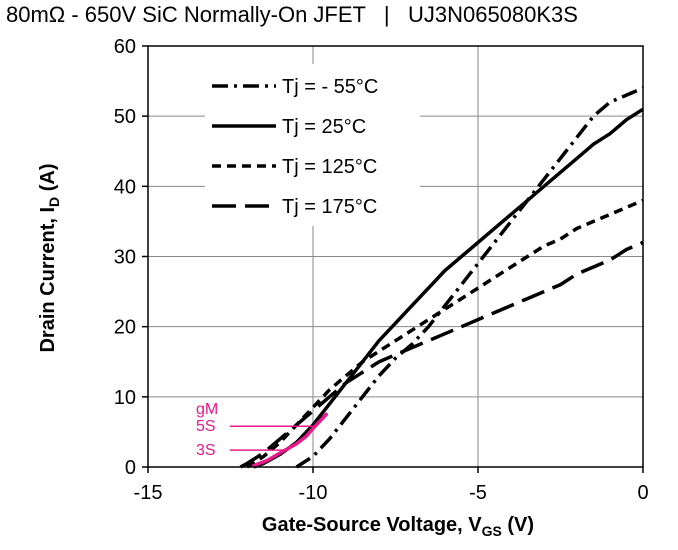 The width and height of the screenshot is (678, 550). Describe the element at coordinates (329, 167) in the screenshot. I see `legend-label: Tj = 125°C` at that location.